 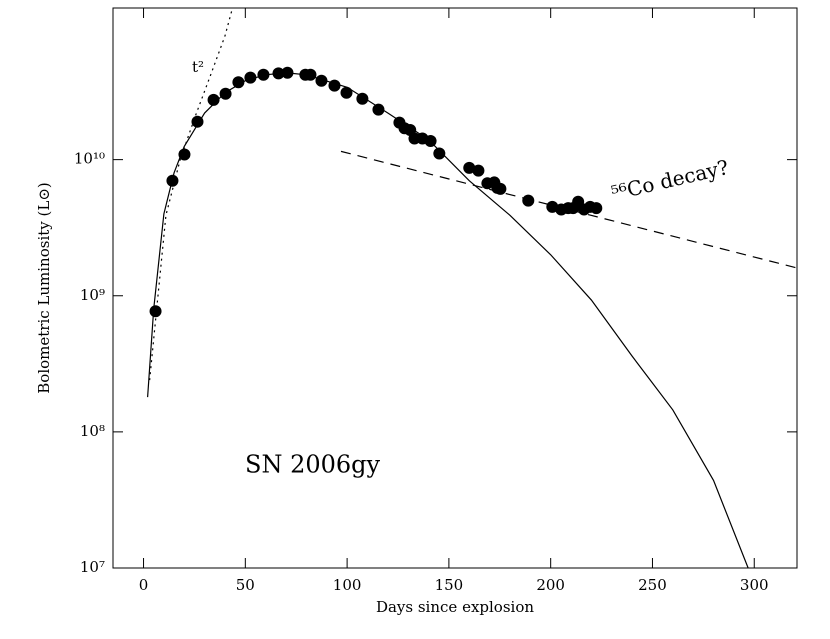 I want to click on x-tick-label: 100, so click(x=347, y=585).